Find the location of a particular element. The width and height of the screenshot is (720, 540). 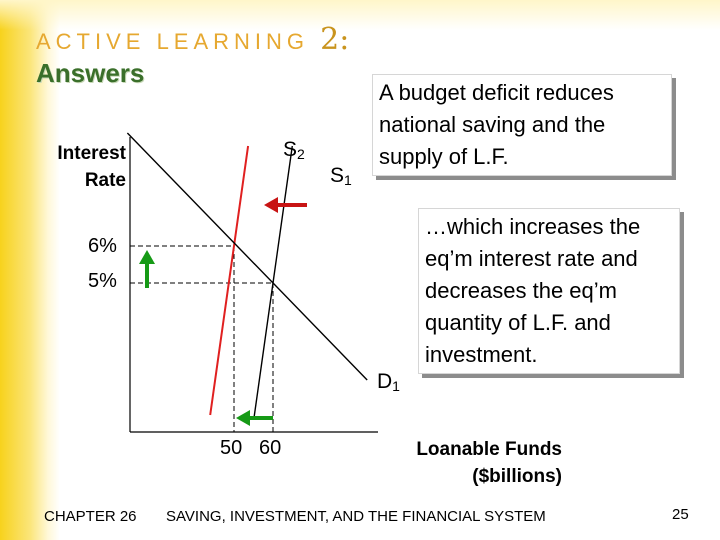

slide-title-number: 2: is located at coordinates (335, 39).